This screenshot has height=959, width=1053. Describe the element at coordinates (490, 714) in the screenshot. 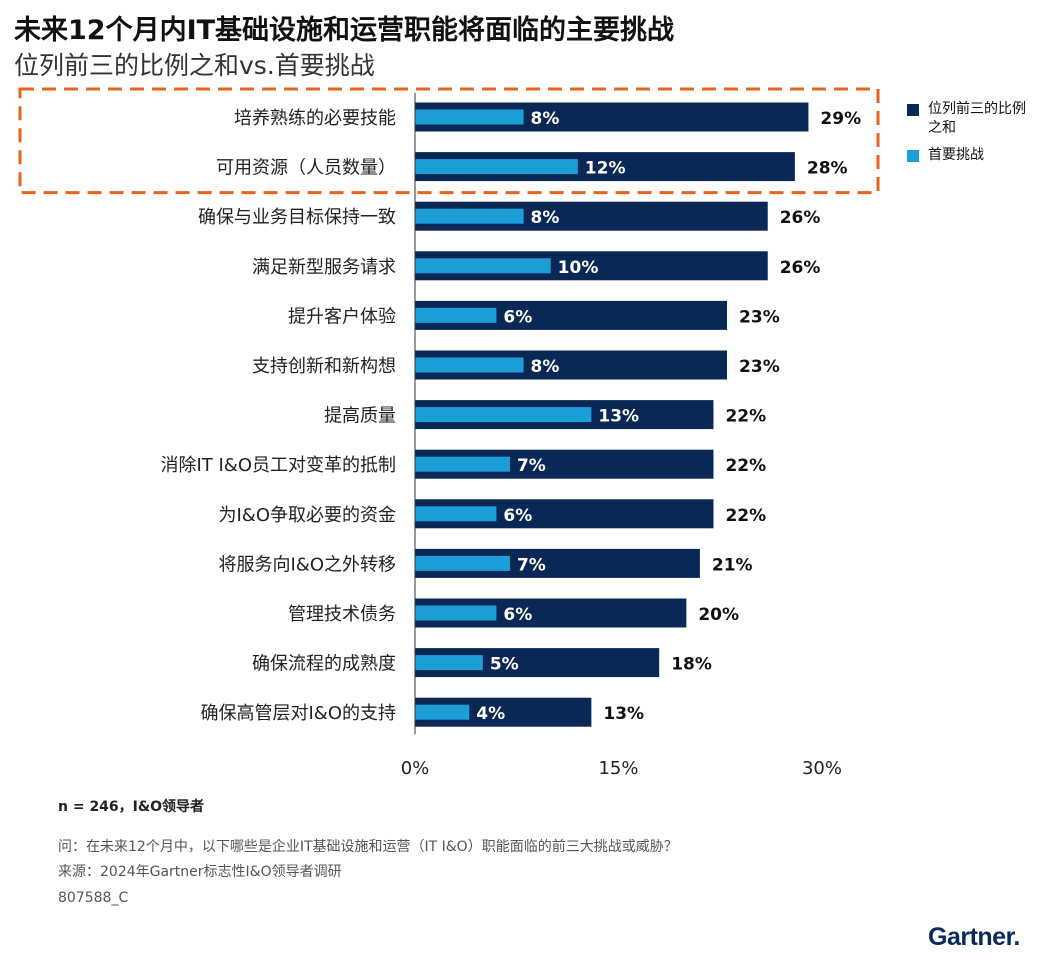

I see `data-label-top: 4%` at that location.